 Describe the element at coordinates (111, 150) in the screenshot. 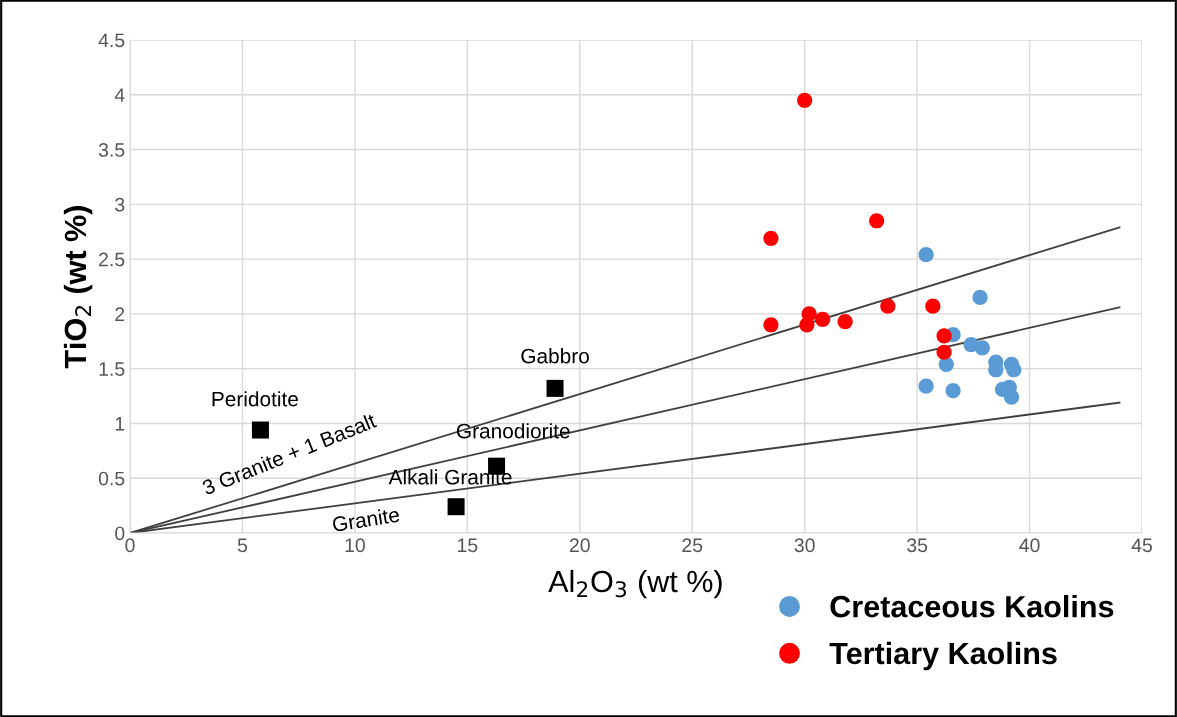

I see `y-tick-label: 3.5` at that location.